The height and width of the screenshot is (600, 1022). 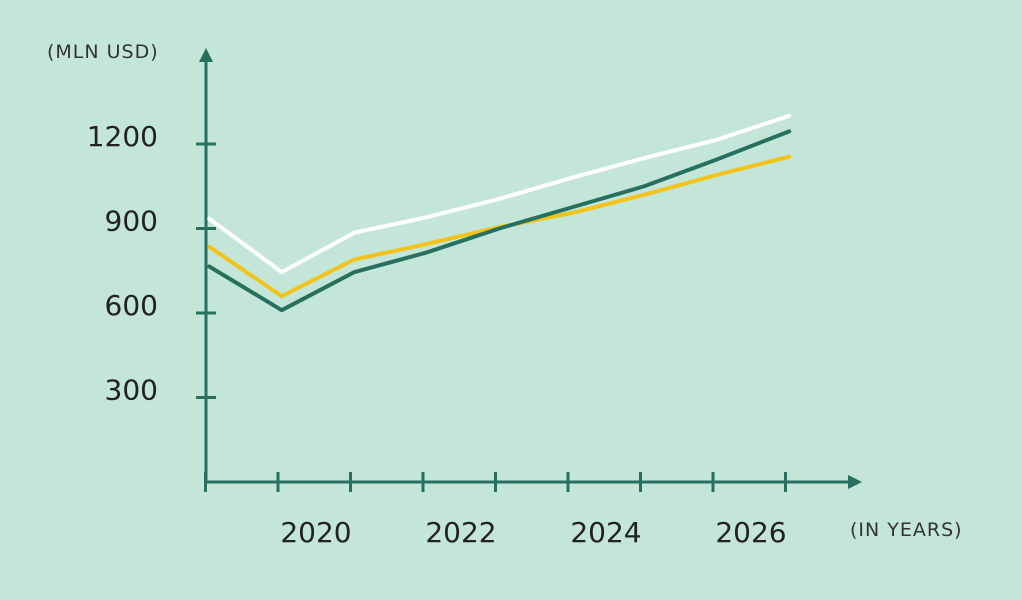 What do you see at coordinates (122, 136) in the screenshot?
I see `y-tick-label: 1200` at bounding box center [122, 136].